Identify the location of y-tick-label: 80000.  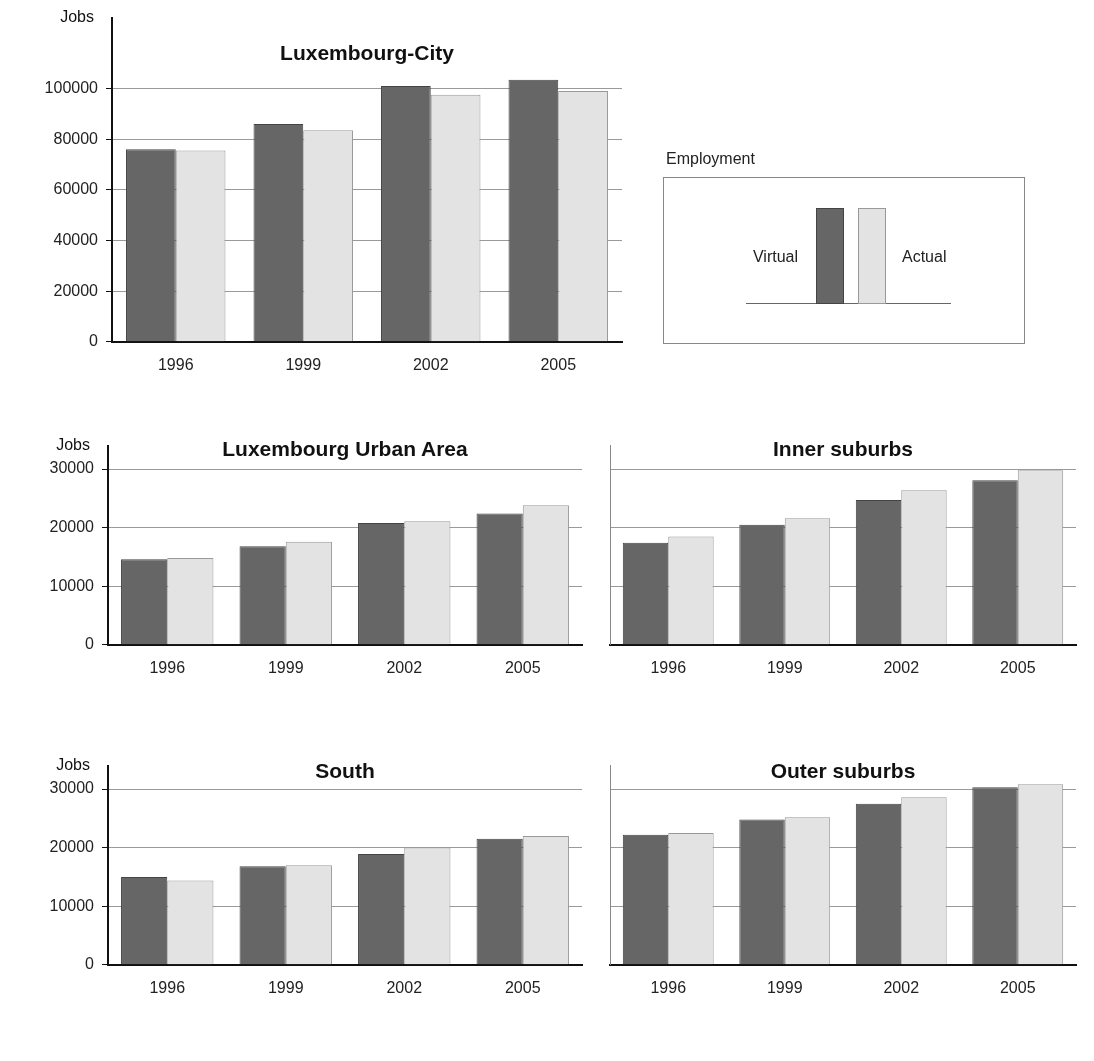
(76, 138).